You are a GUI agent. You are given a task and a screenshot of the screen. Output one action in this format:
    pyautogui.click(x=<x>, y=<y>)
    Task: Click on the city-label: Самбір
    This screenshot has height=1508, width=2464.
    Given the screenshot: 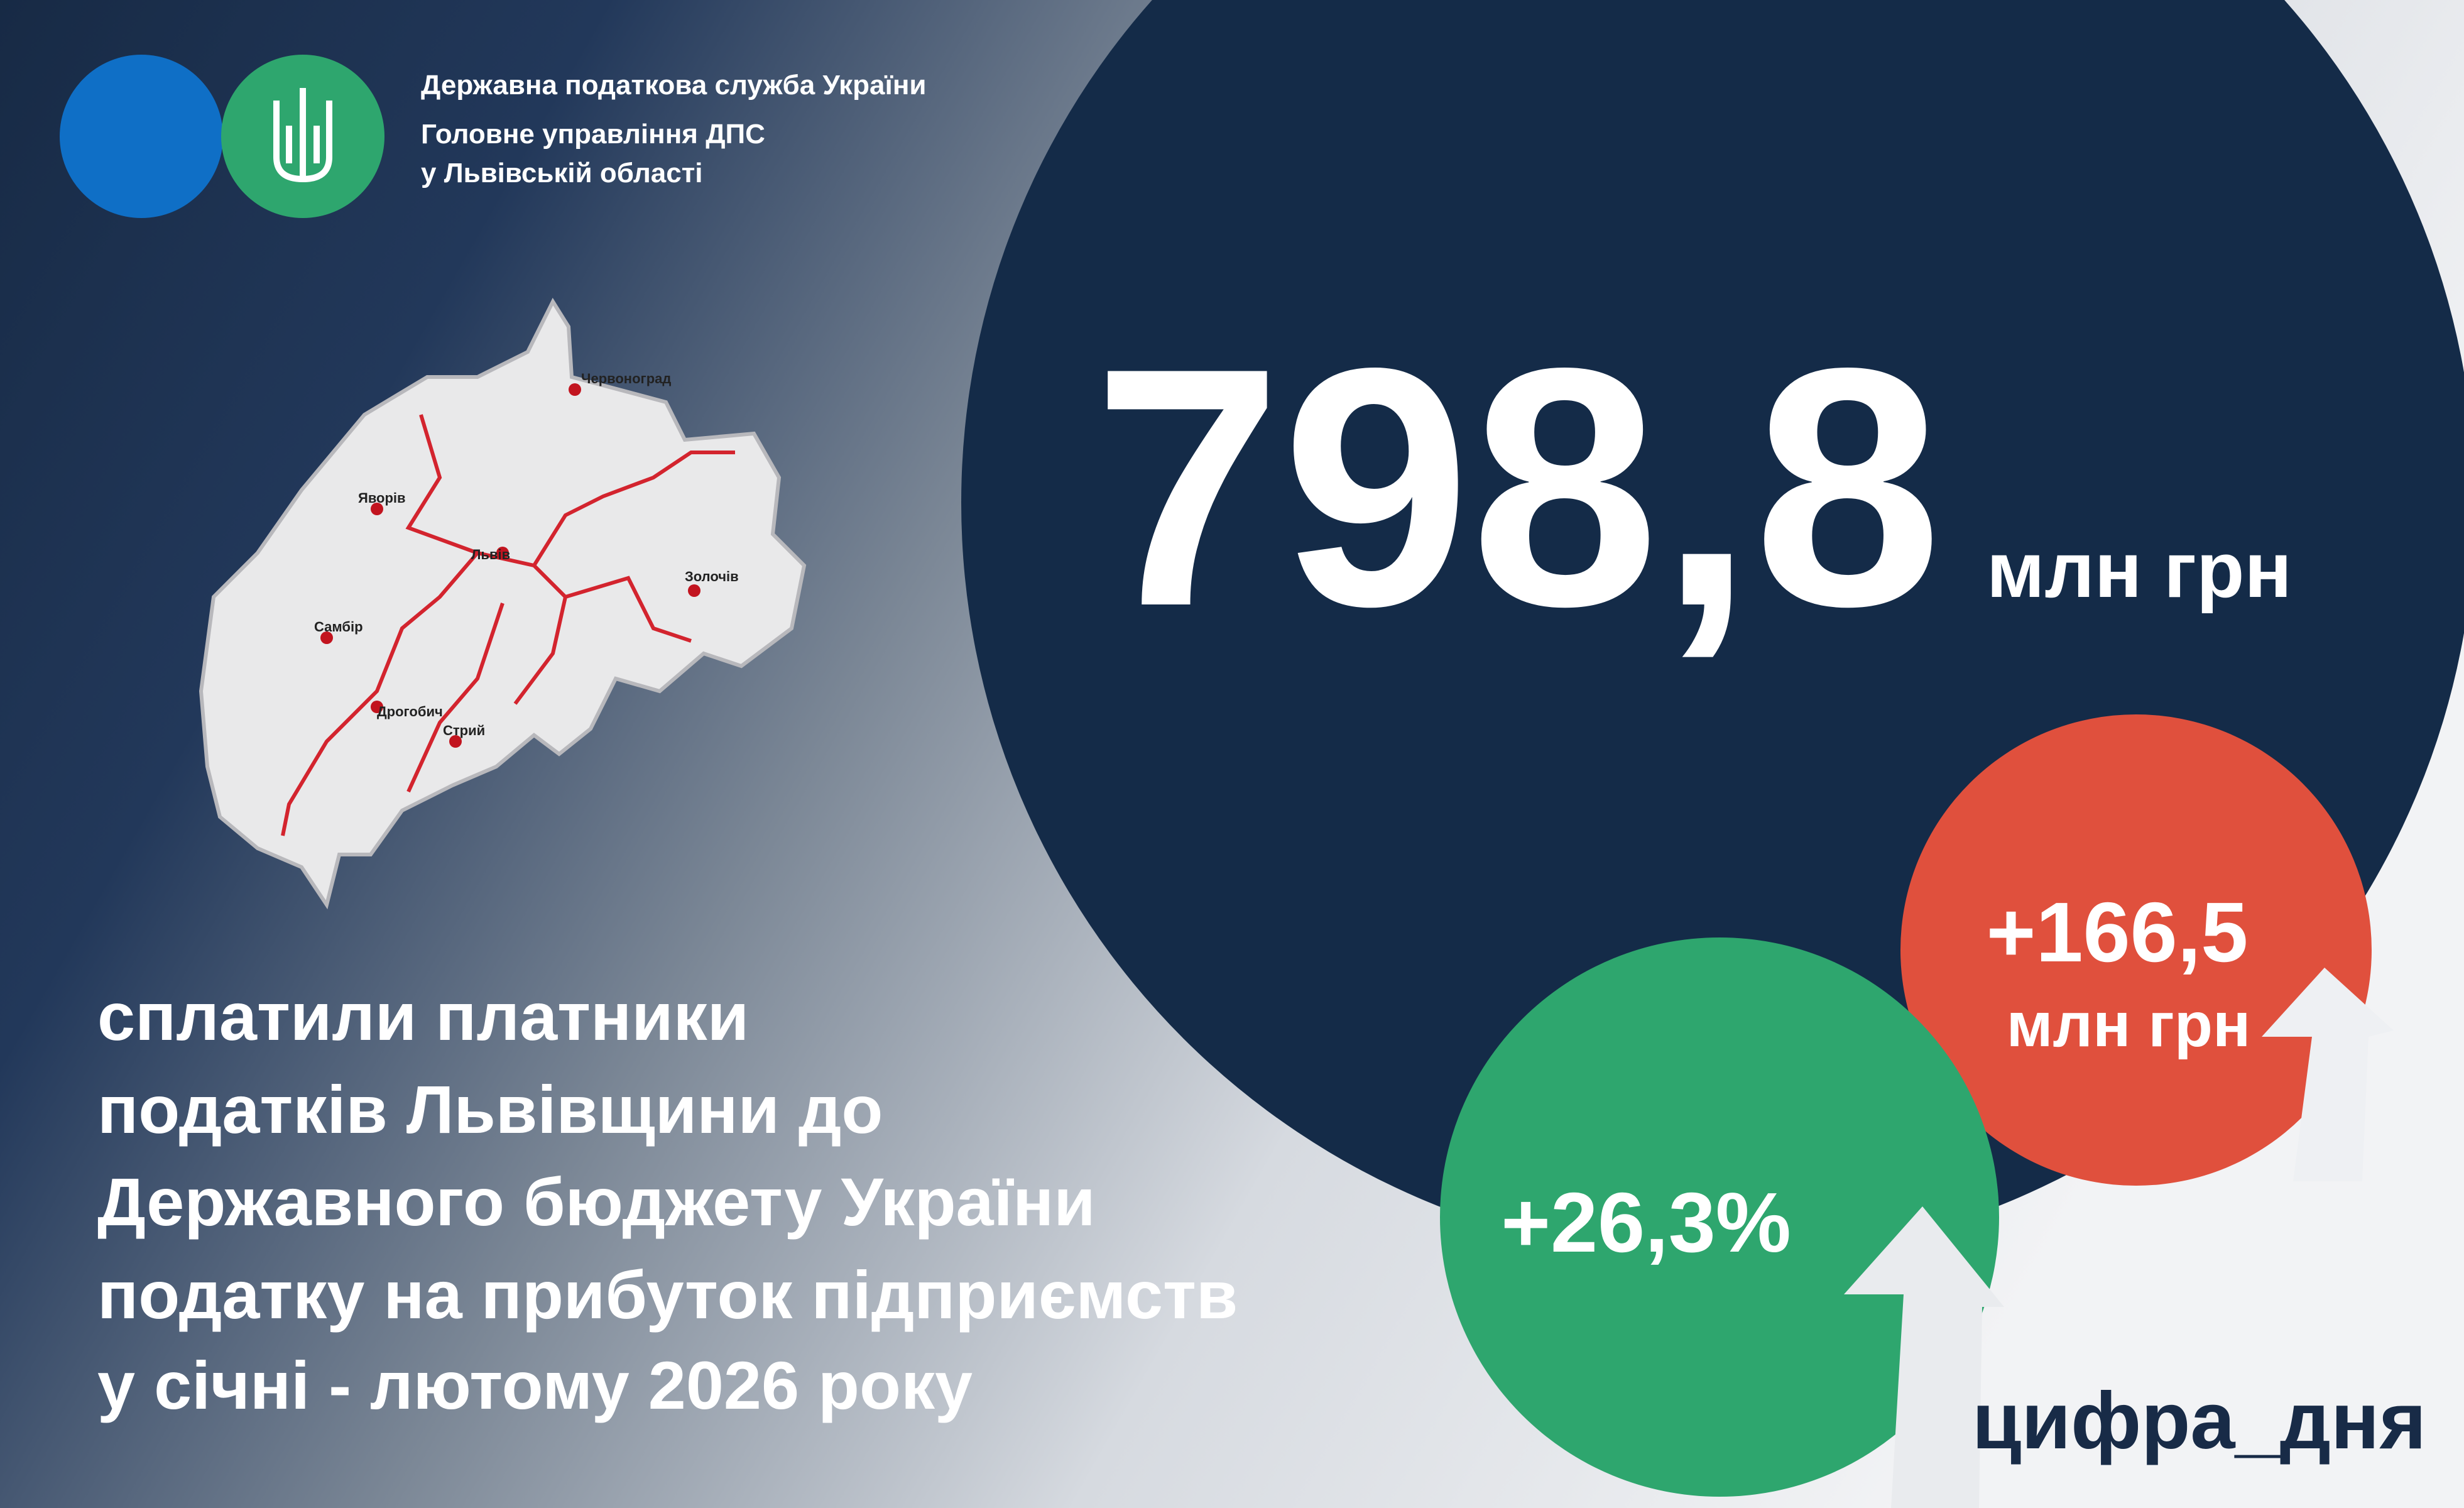 What is the action you would take?
    pyautogui.click(x=338, y=627)
    